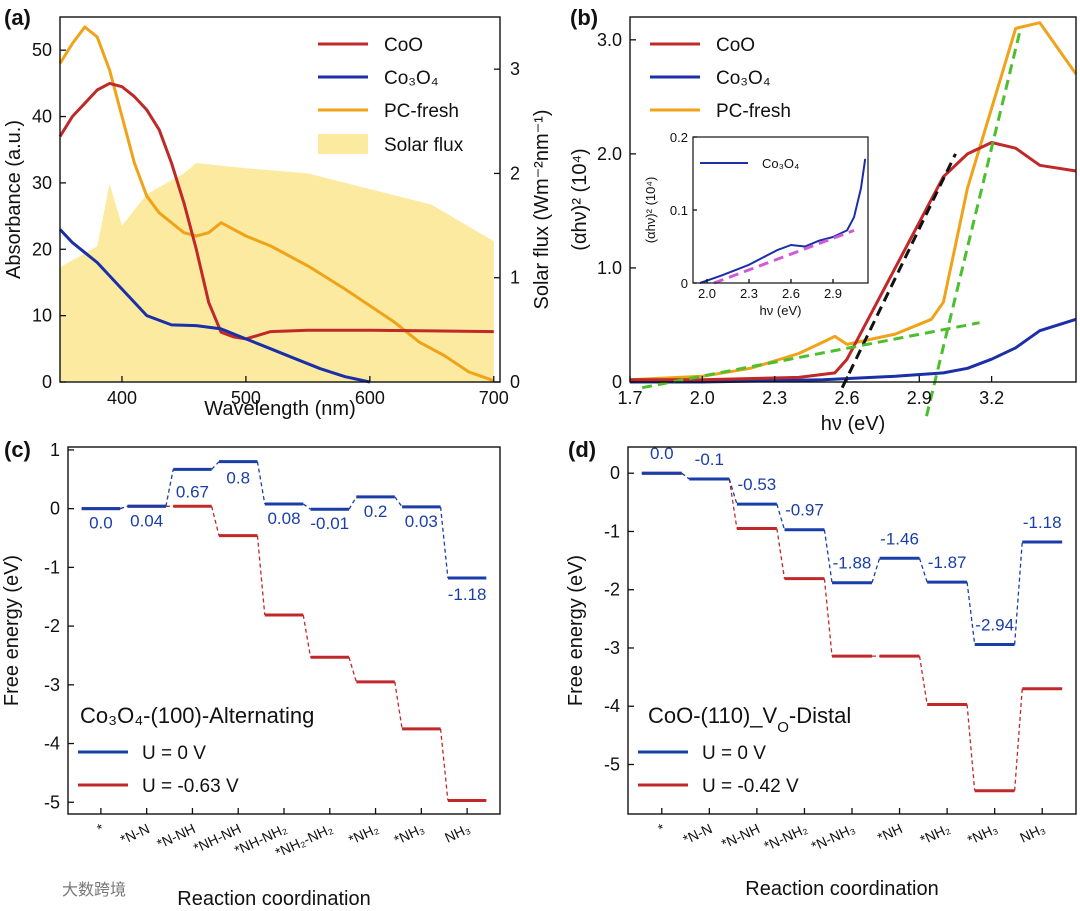  Describe the element at coordinates (246, 398) in the screenshot. I see `x-tick-label: 500` at that location.